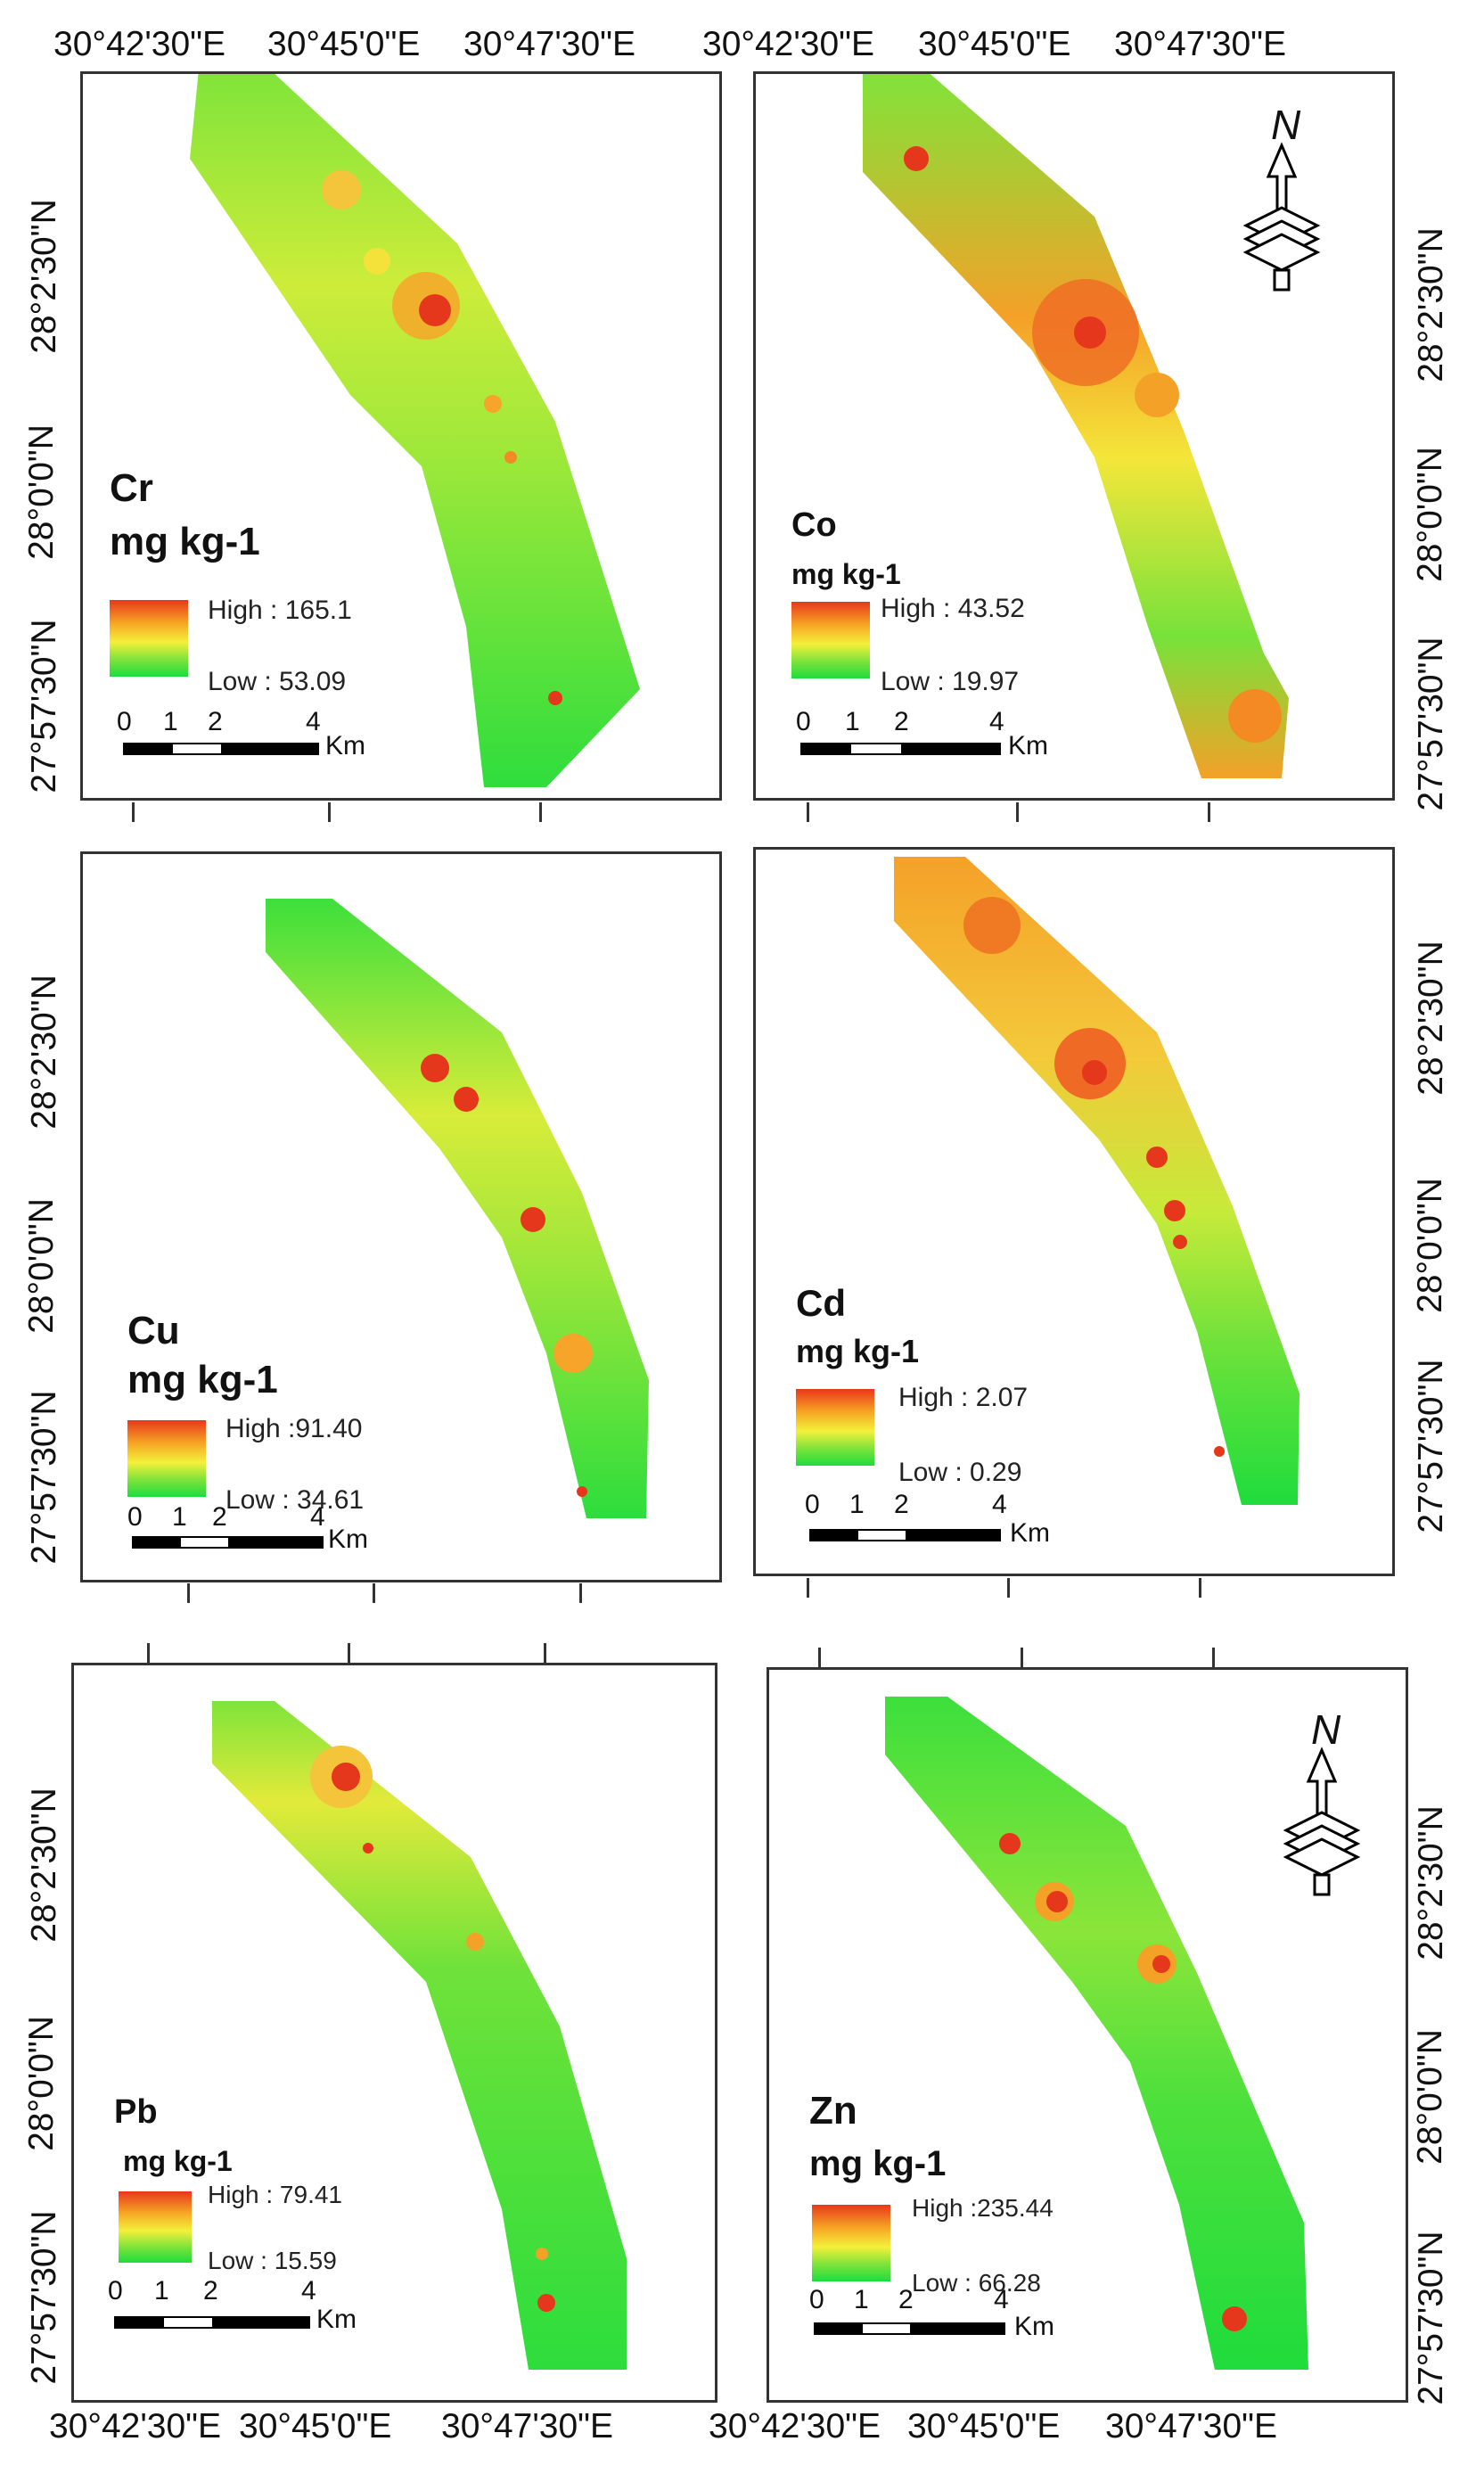 The image size is (1484, 2474). I want to click on map-canvas-cr, so click(415, 431).